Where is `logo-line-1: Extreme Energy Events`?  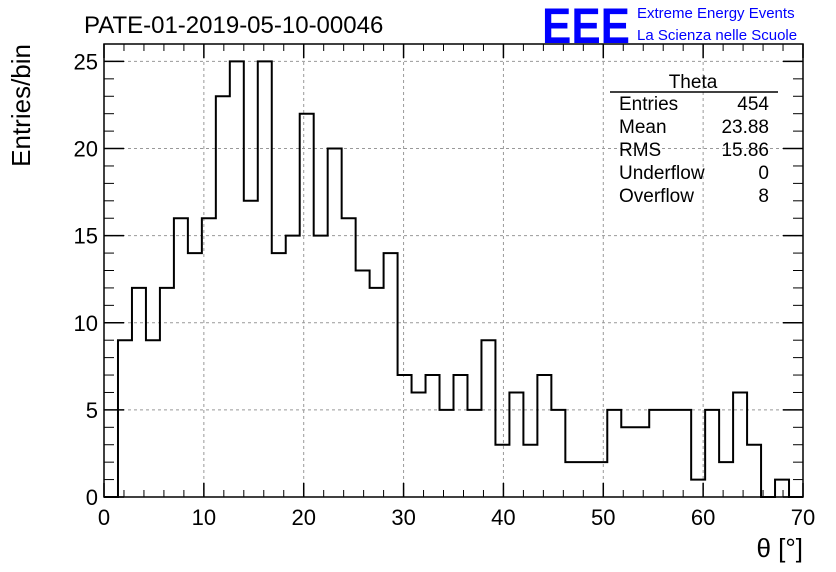 logo-line-1: Extreme Energy Events is located at coordinates (716, 13).